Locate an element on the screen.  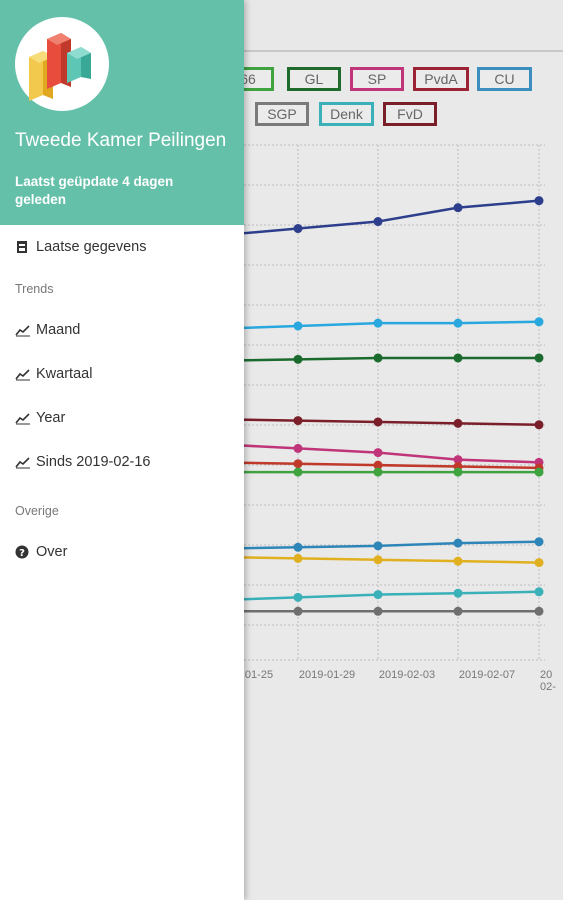
section-label-trends: Trends is located at coordinates (34, 289).